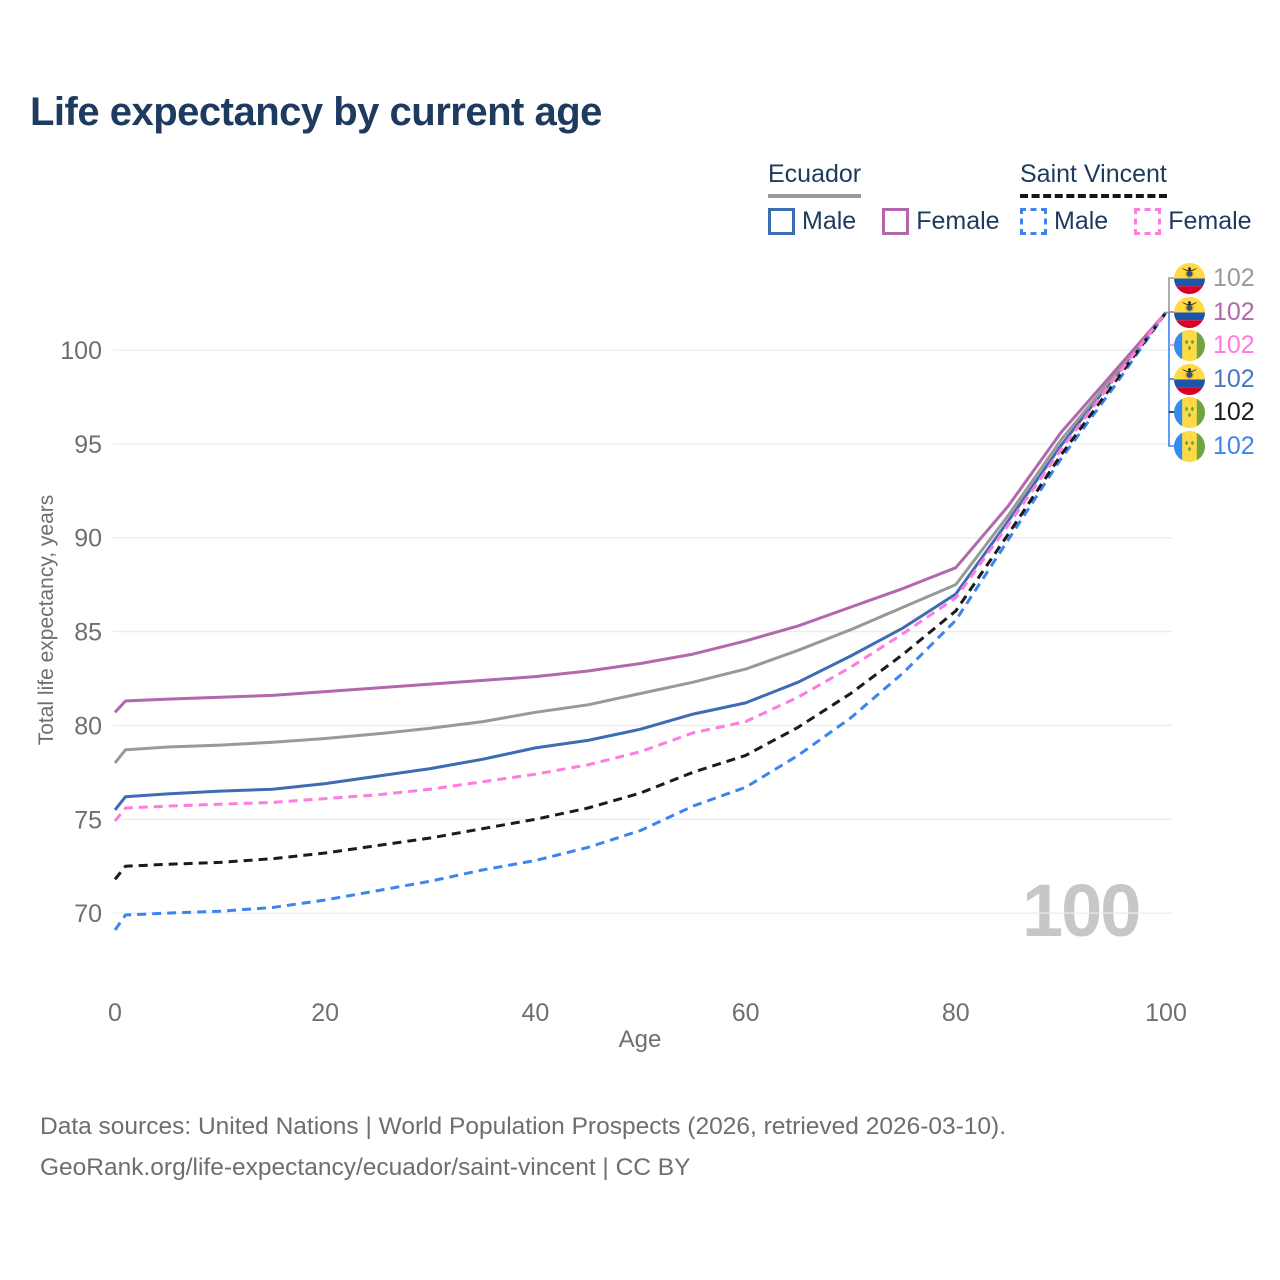 The width and height of the screenshot is (1280, 1280). I want to click on legend-label-saint-vincent-female: Female, so click(1210, 221).